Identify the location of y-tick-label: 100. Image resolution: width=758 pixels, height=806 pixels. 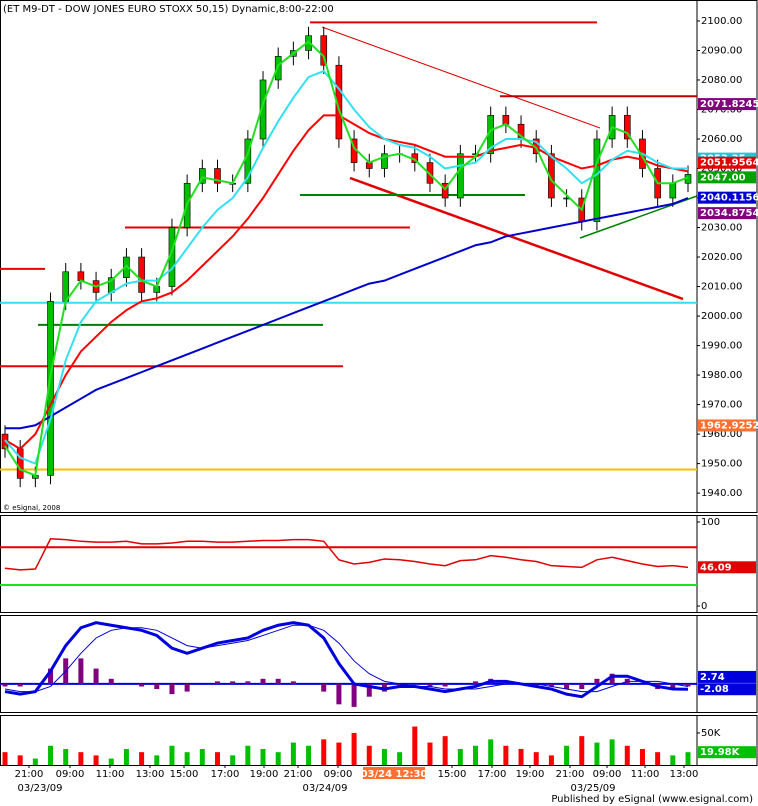
(710, 522).